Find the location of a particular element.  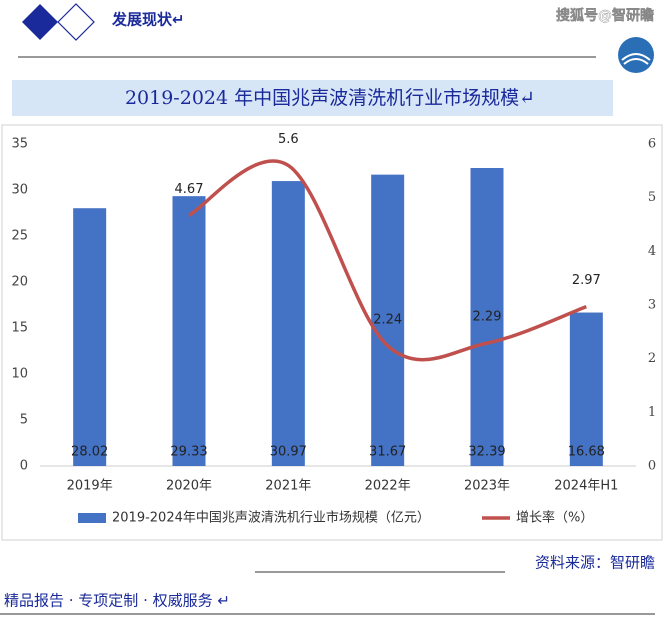

y-tick-label: 30 is located at coordinates (19, 190).